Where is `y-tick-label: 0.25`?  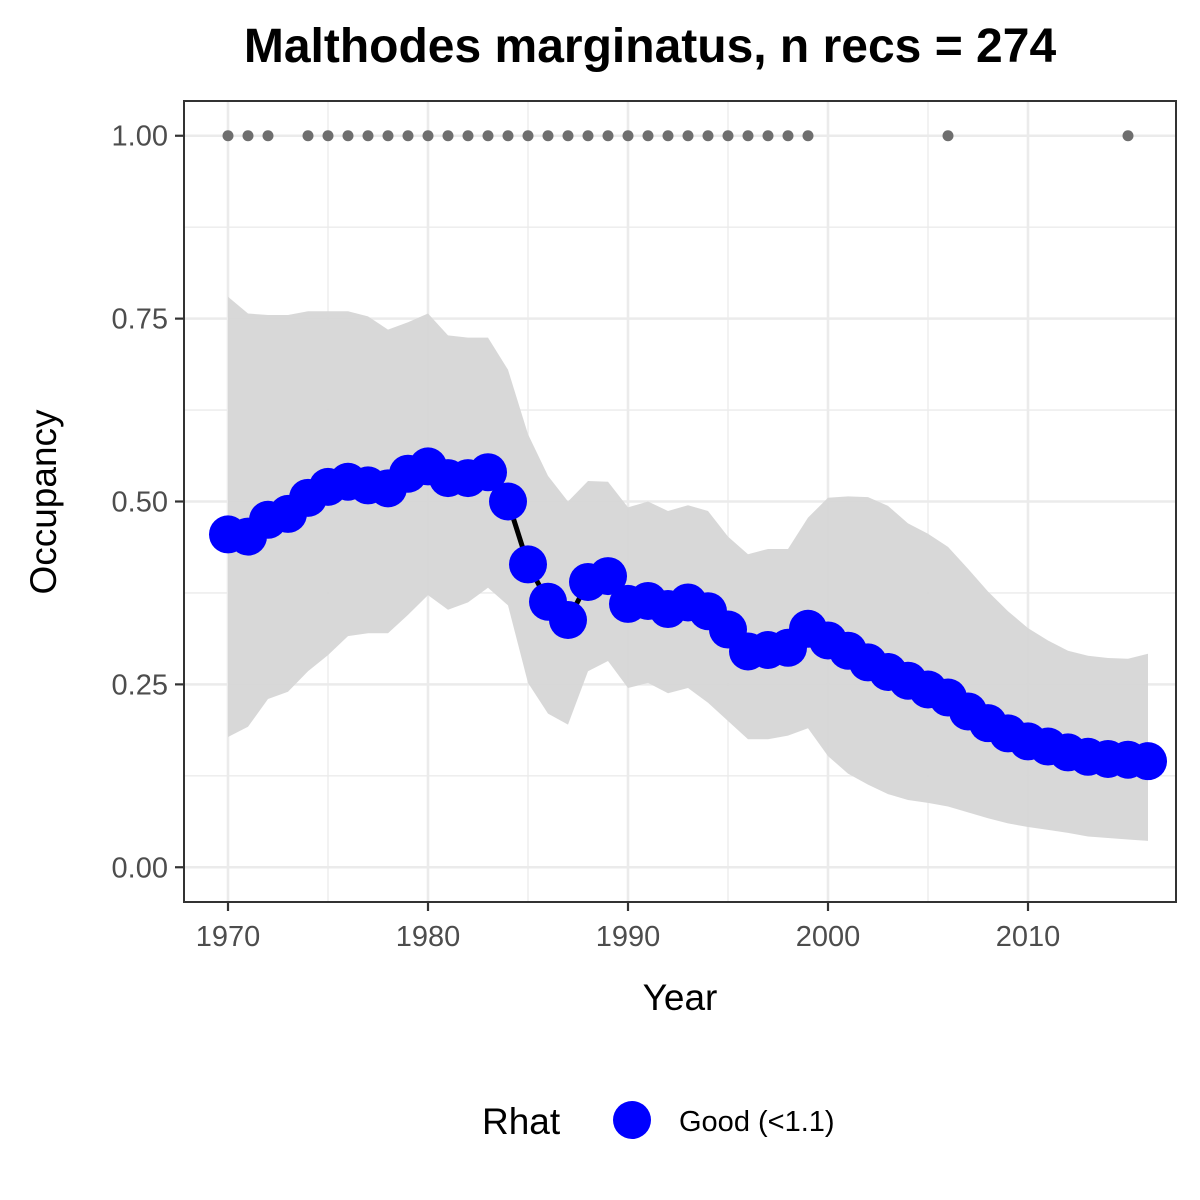
y-tick-label: 0.25 is located at coordinates (140, 685).